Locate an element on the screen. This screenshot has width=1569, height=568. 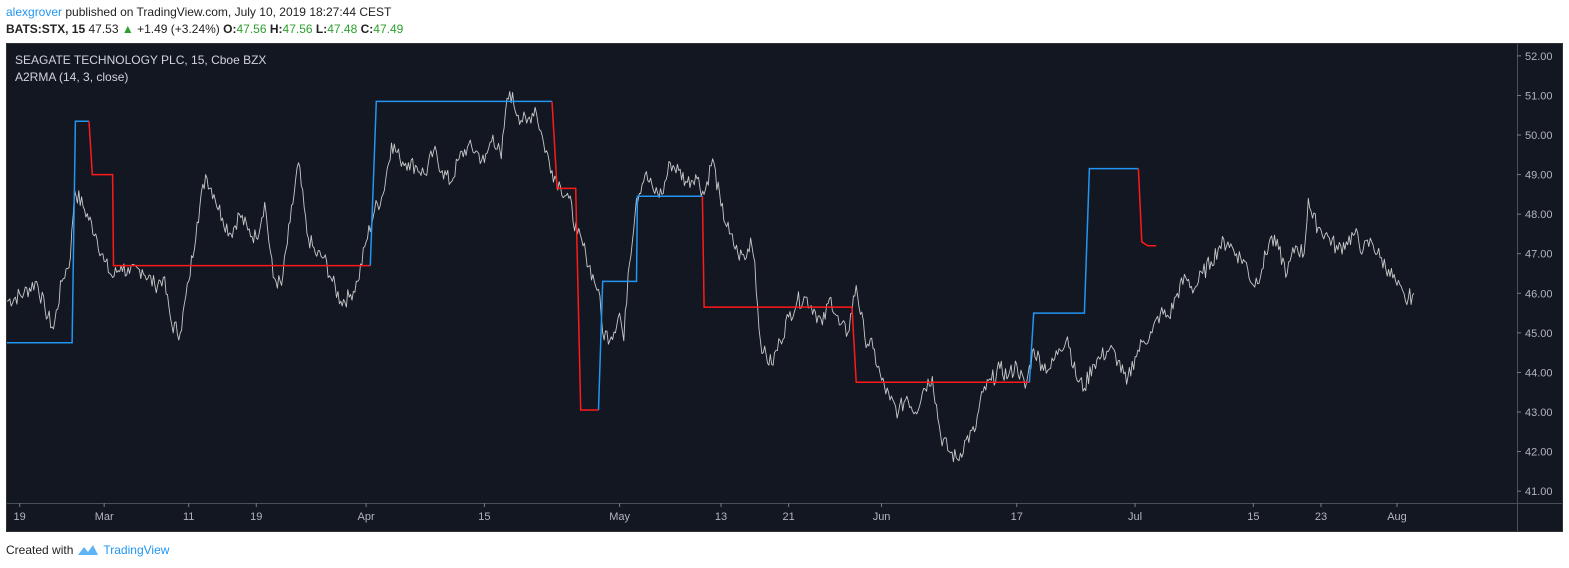
y-tick-label: 48.00 is located at coordinates (1539, 215).